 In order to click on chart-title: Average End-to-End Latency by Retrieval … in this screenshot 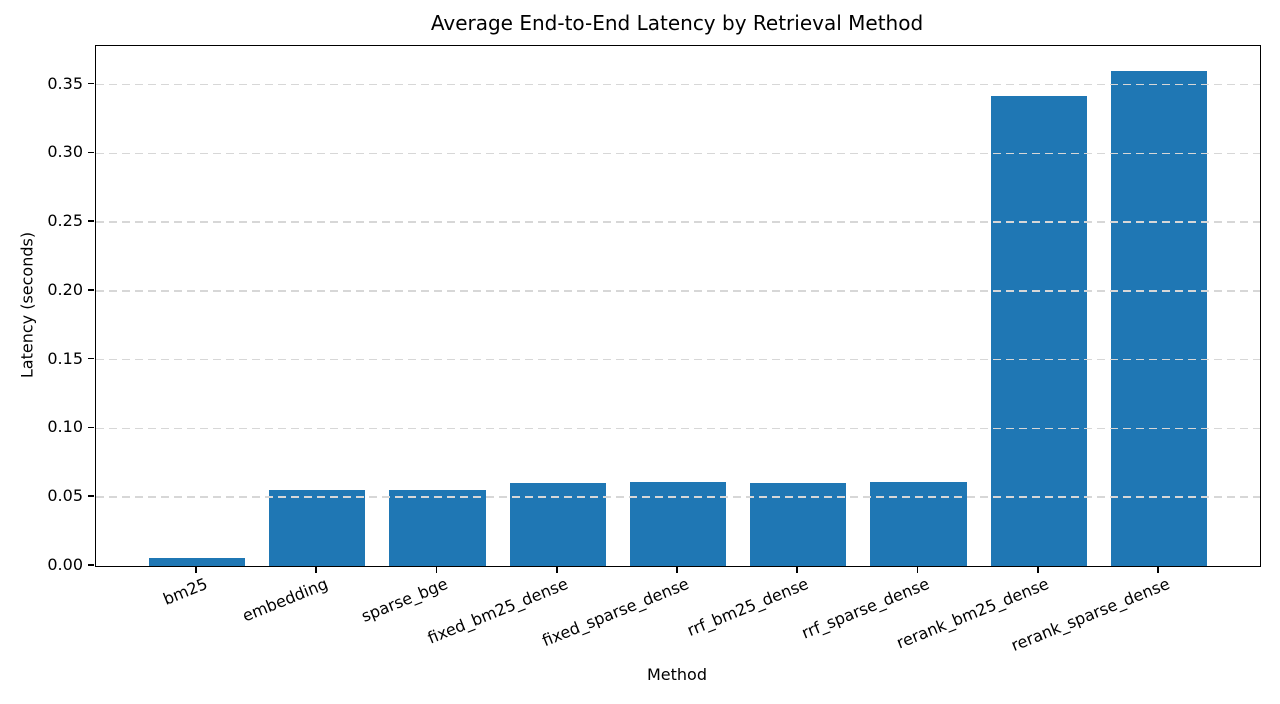, I will do `click(677, 23)`.